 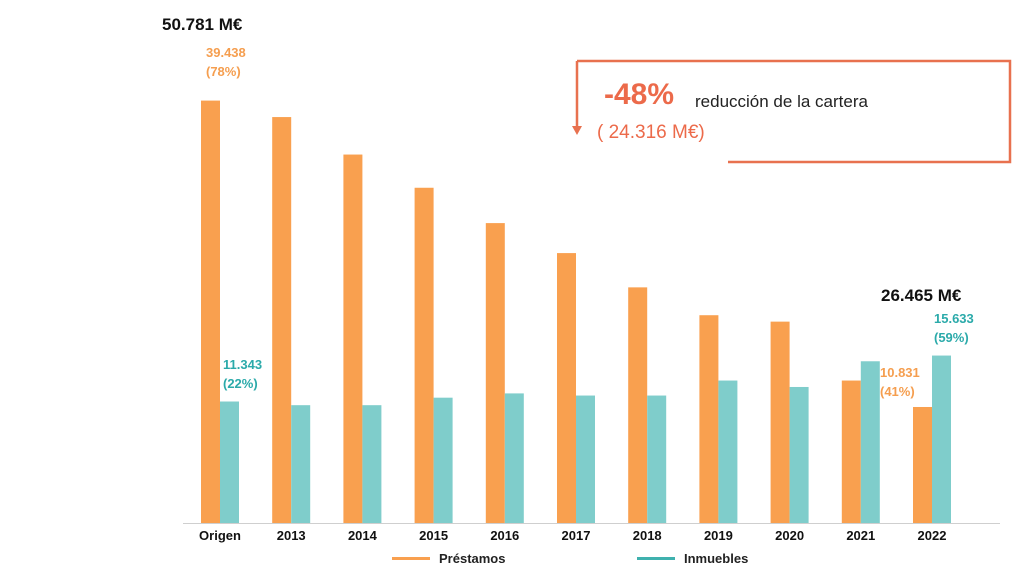 What do you see at coordinates (226, 52) in the screenshot?
I see `origin-loans-value: 39.438` at bounding box center [226, 52].